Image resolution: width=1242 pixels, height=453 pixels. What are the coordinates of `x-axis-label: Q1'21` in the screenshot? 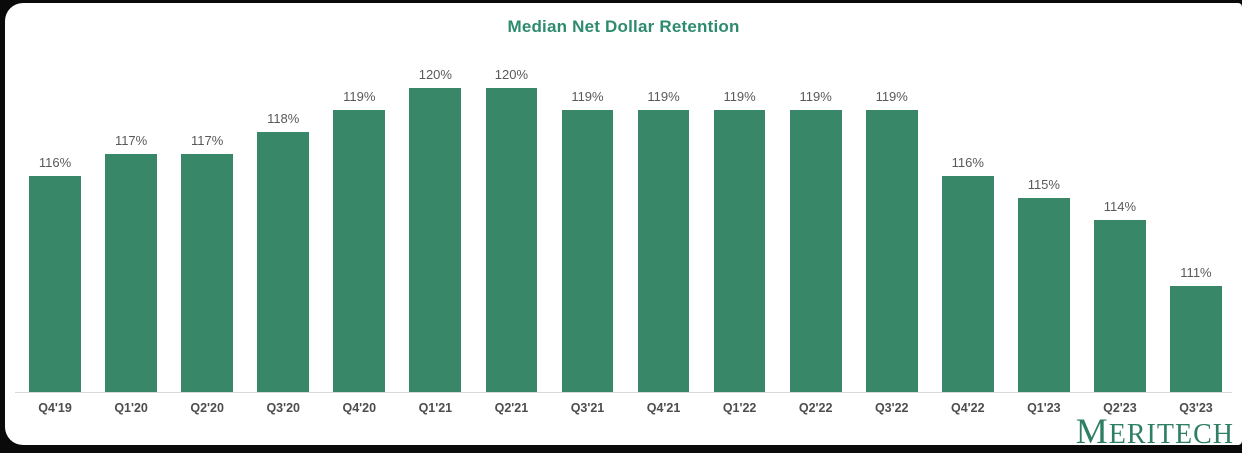 It's located at (435, 408).